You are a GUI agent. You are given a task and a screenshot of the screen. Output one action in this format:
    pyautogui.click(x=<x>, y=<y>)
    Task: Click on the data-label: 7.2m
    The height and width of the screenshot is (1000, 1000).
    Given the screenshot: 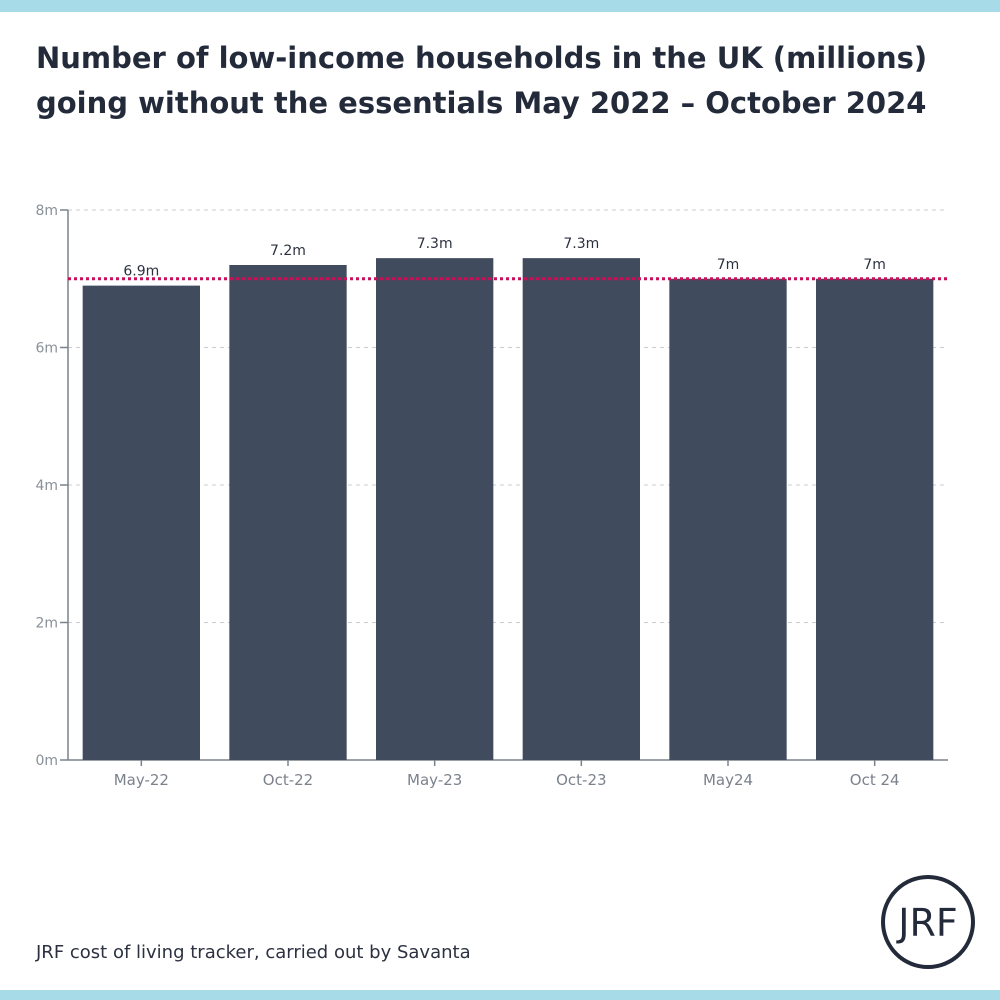 What is the action you would take?
    pyautogui.click(x=288, y=251)
    